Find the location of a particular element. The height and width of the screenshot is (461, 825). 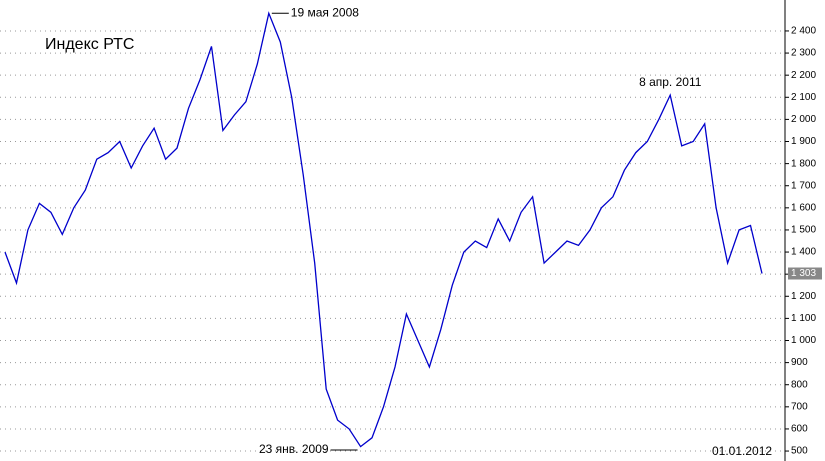

y-tick-label: 1 100 is located at coordinates (803, 318).